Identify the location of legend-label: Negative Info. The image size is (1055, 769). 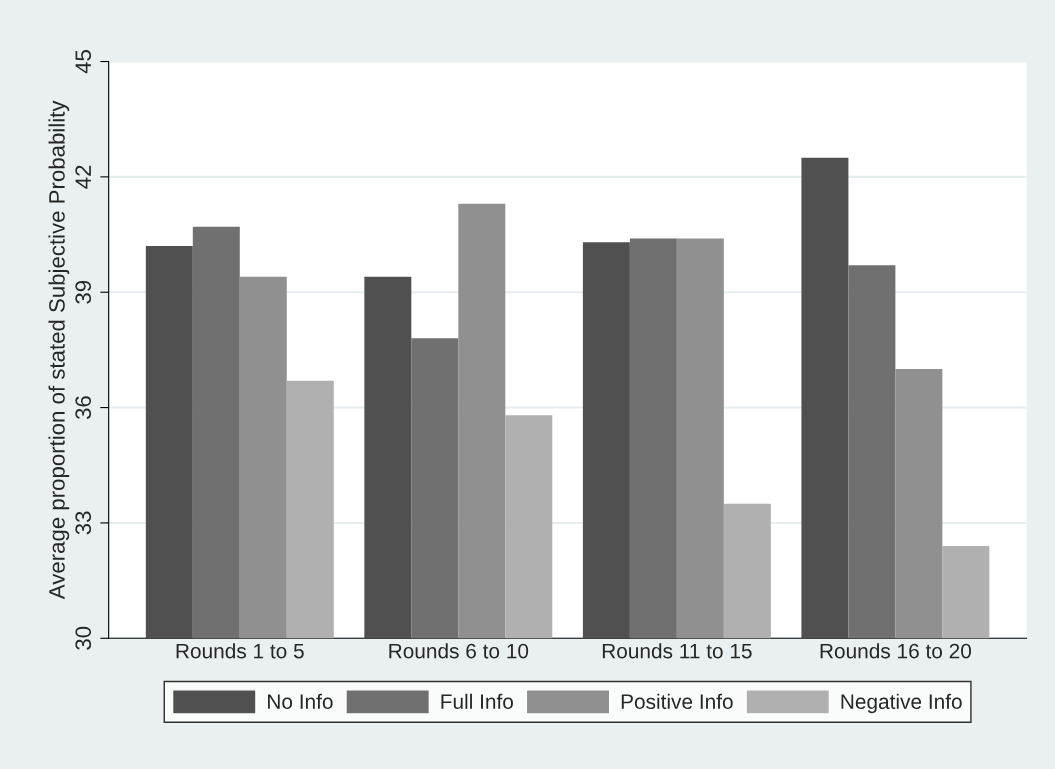
(901, 703).